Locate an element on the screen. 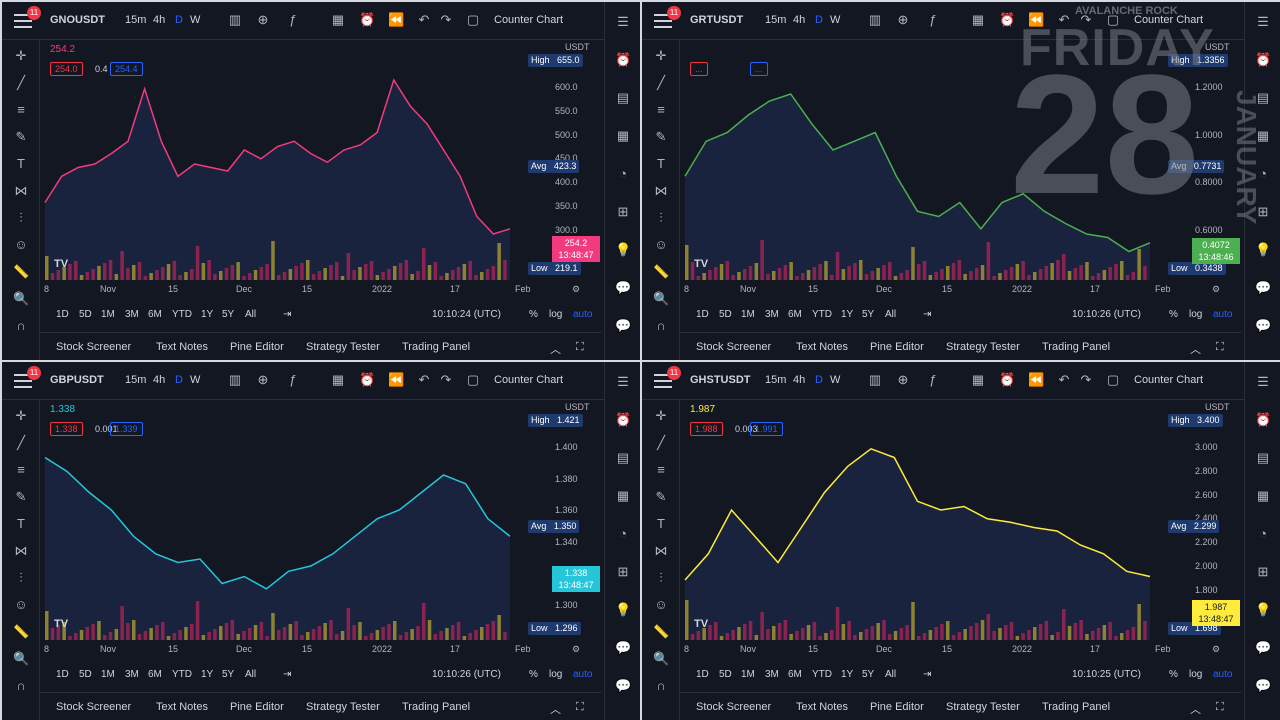 The image size is (1280, 720). clock-label: 10:10:26 (UTC) is located at coordinates (466, 674).